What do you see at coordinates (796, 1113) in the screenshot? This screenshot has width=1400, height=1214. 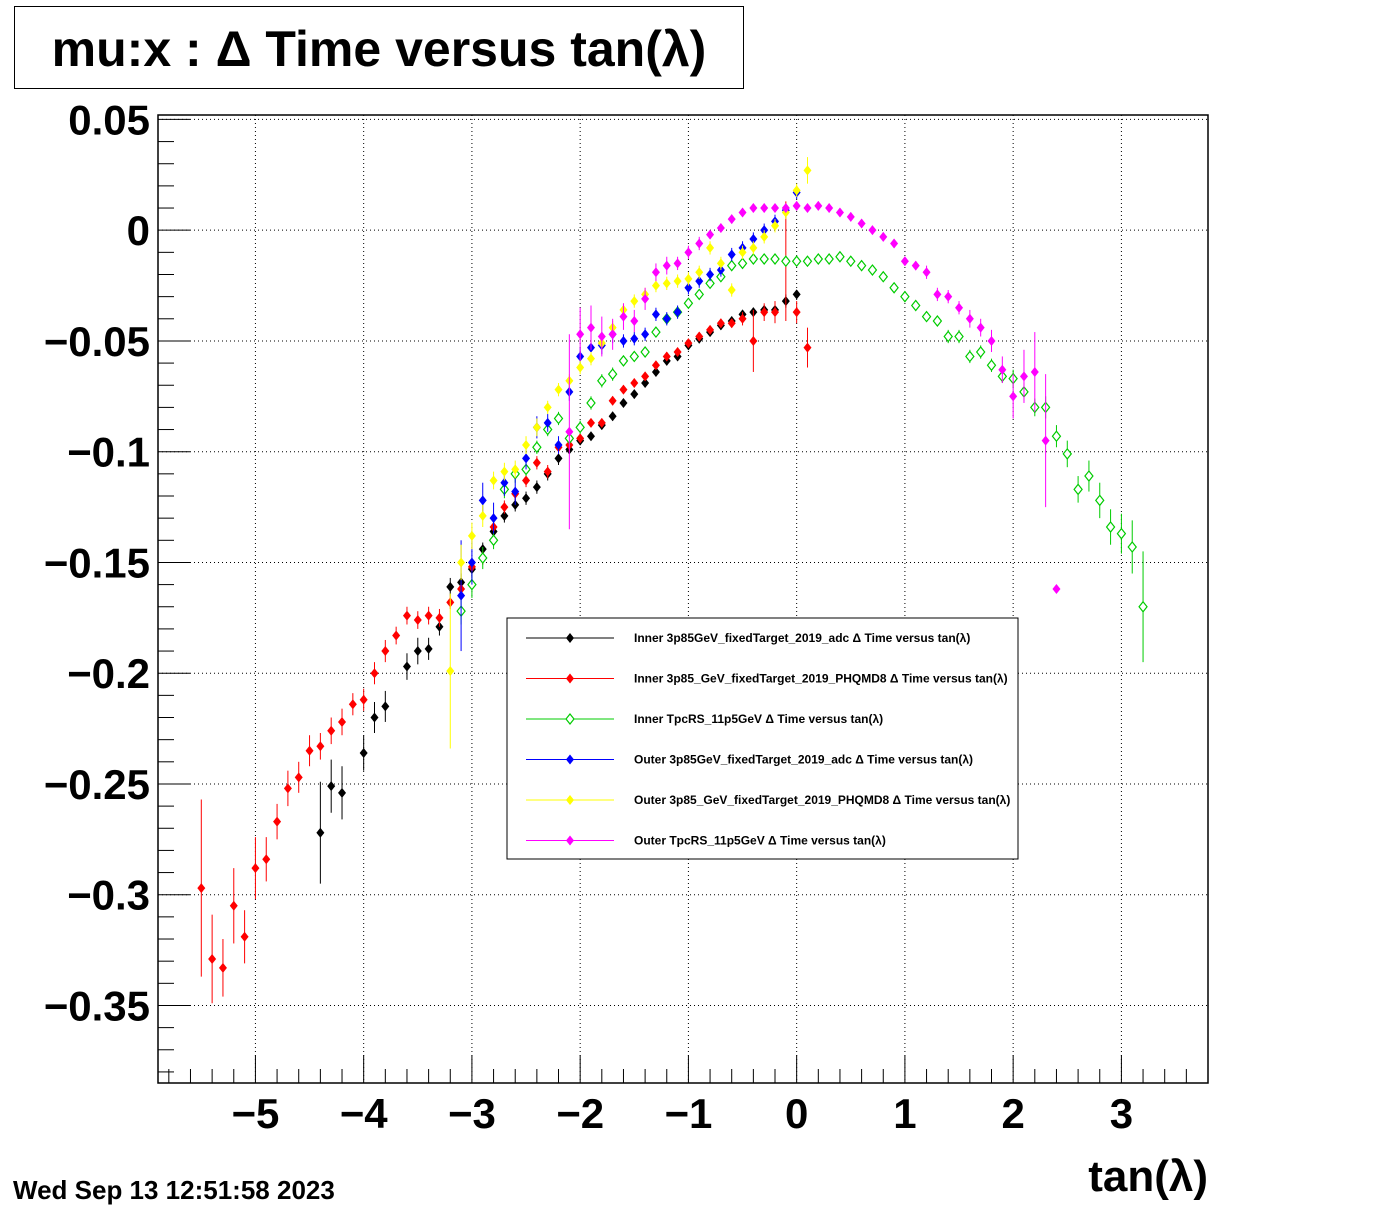 I see `x-tick-label: 0` at bounding box center [796, 1113].